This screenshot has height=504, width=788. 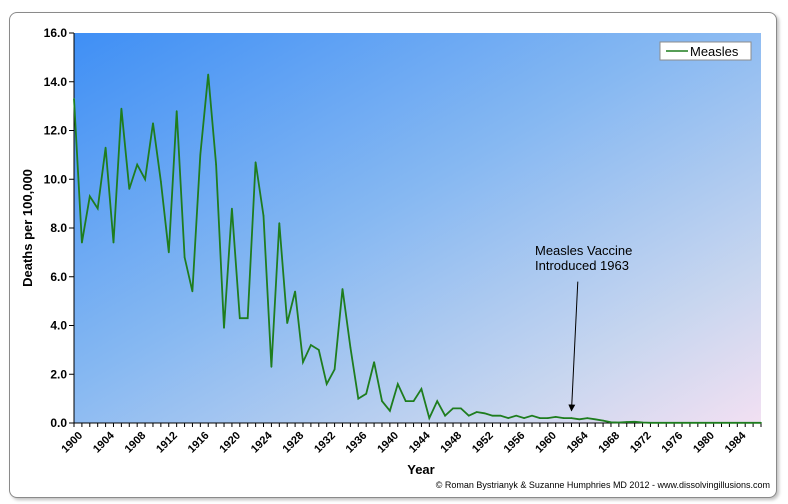 What do you see at coordinates (673, 443) in the screenshot?
I see `x-tick-label: 1976` at bounding box center [673, 443].